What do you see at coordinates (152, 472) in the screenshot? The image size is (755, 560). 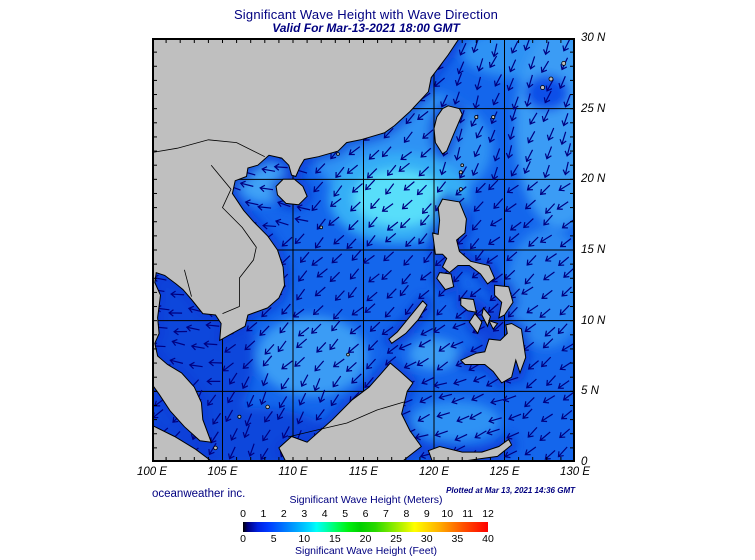 I see `lon-label-100e: 100 E` at bounding box center [152, 472].